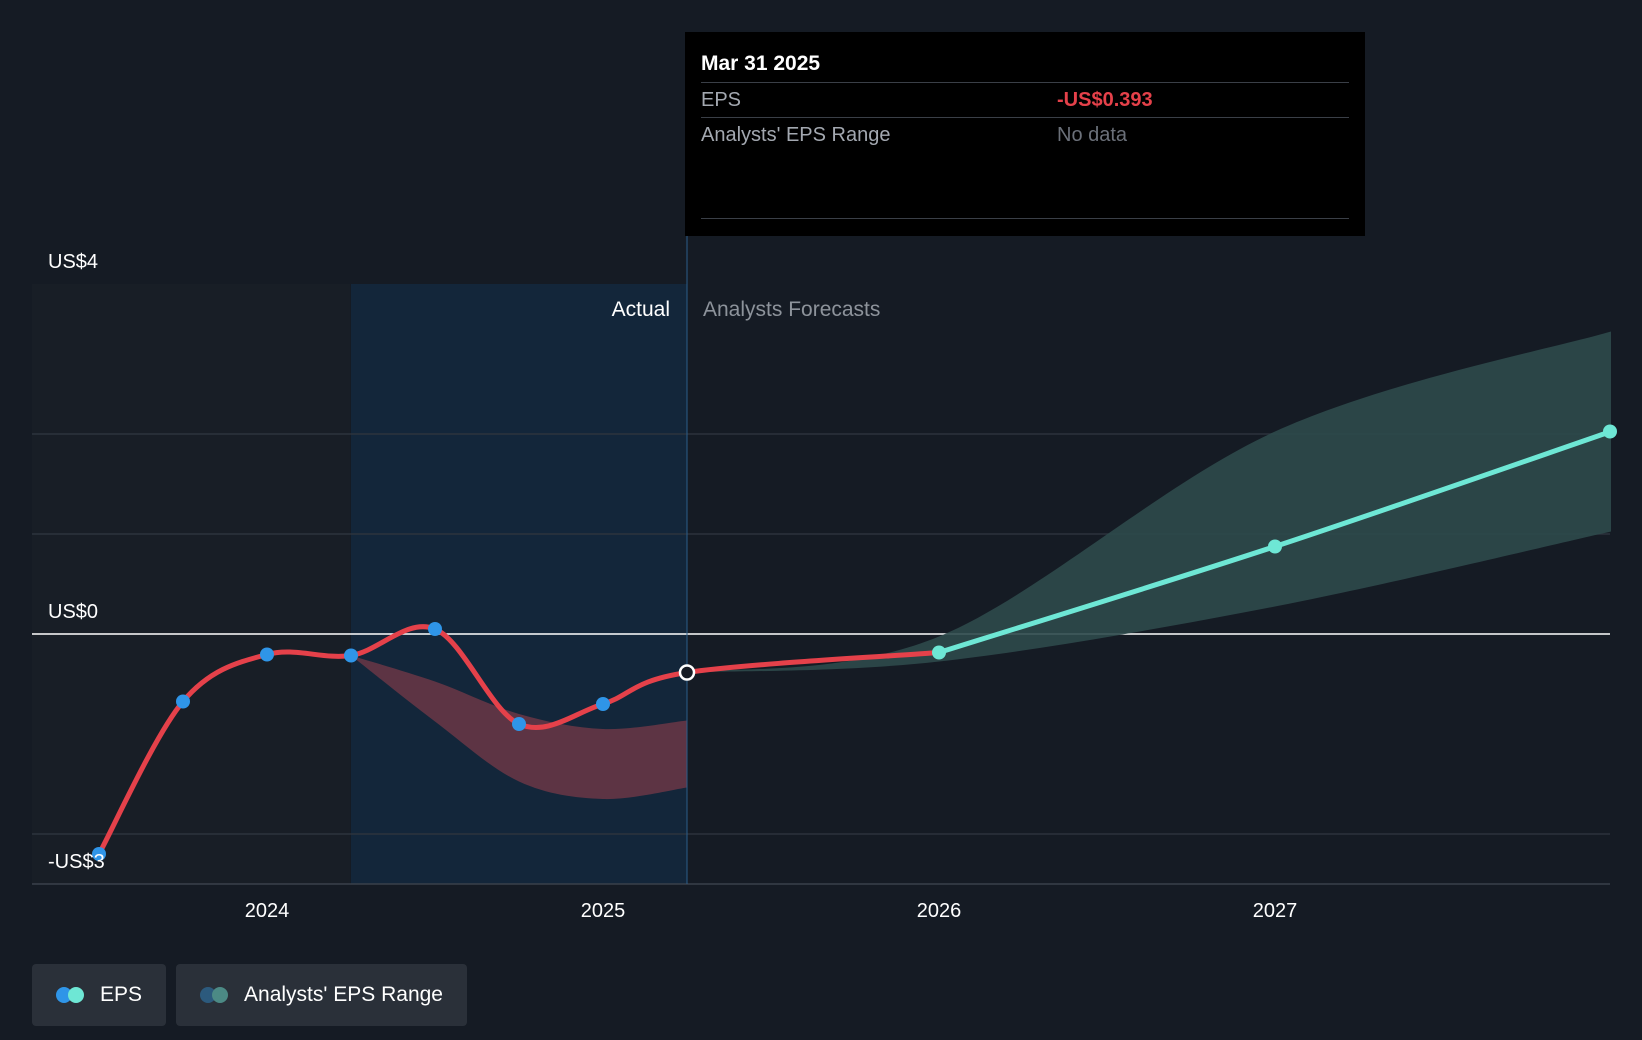 The height and width of the screenshot is (1040, 1642). I want to click on x-tick-label: 2027, so click(1275, 911).